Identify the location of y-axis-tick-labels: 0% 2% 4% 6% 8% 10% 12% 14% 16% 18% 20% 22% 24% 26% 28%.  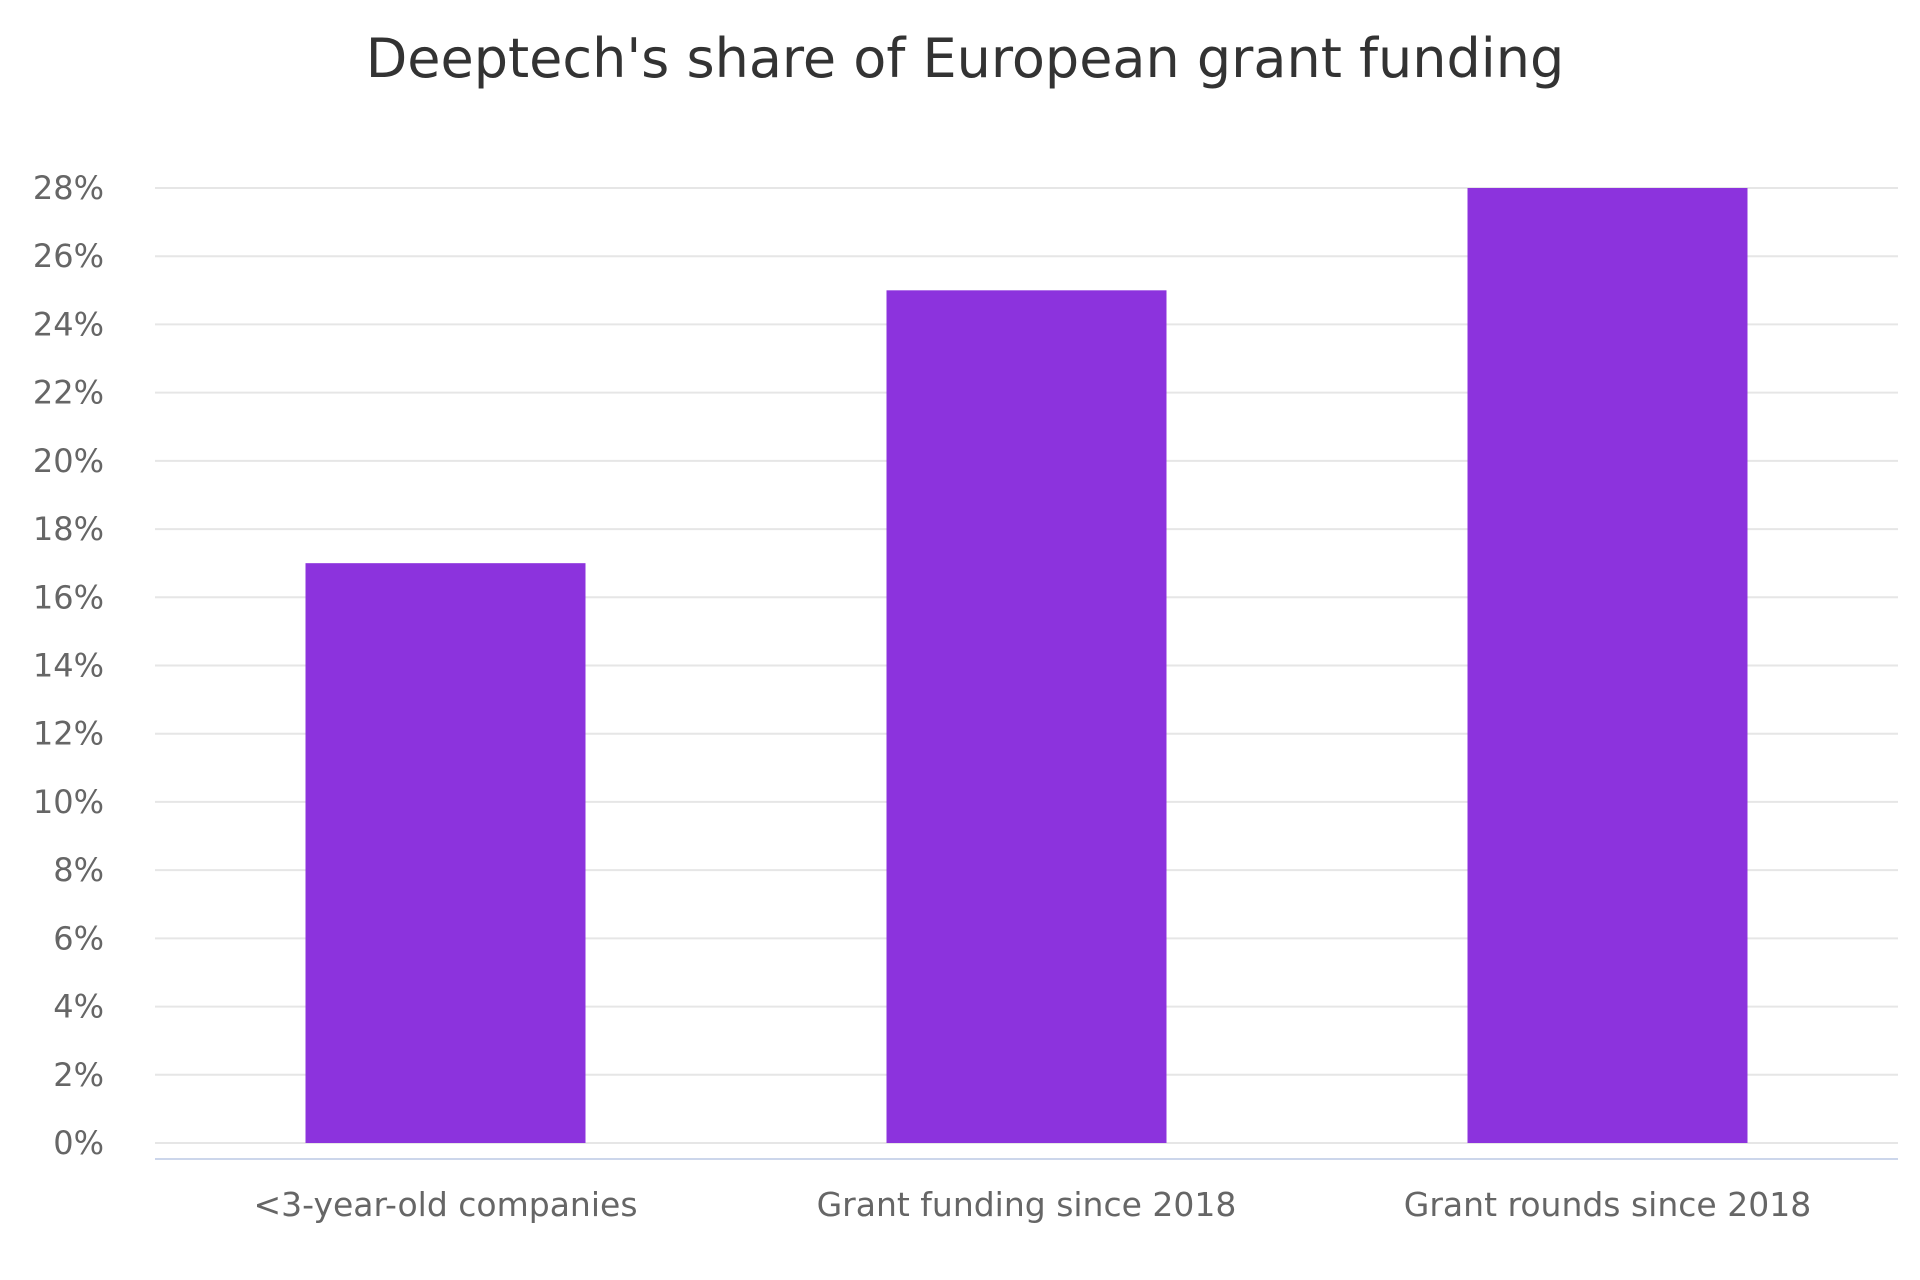
(68, 665).